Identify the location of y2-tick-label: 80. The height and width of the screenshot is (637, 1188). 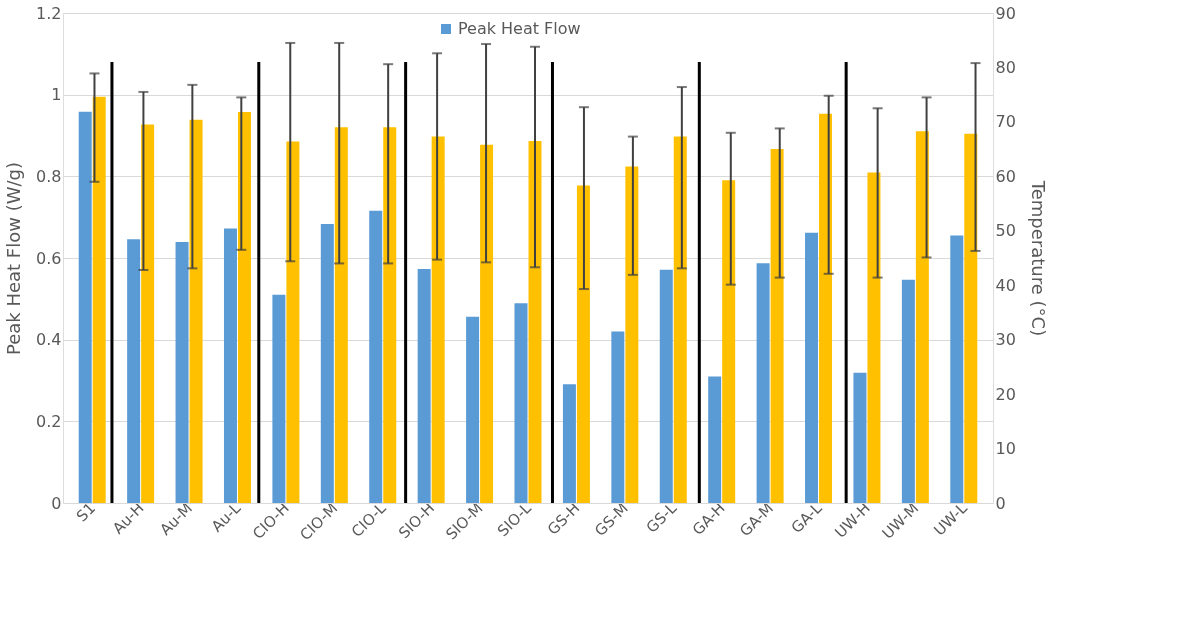
(1005, 67).